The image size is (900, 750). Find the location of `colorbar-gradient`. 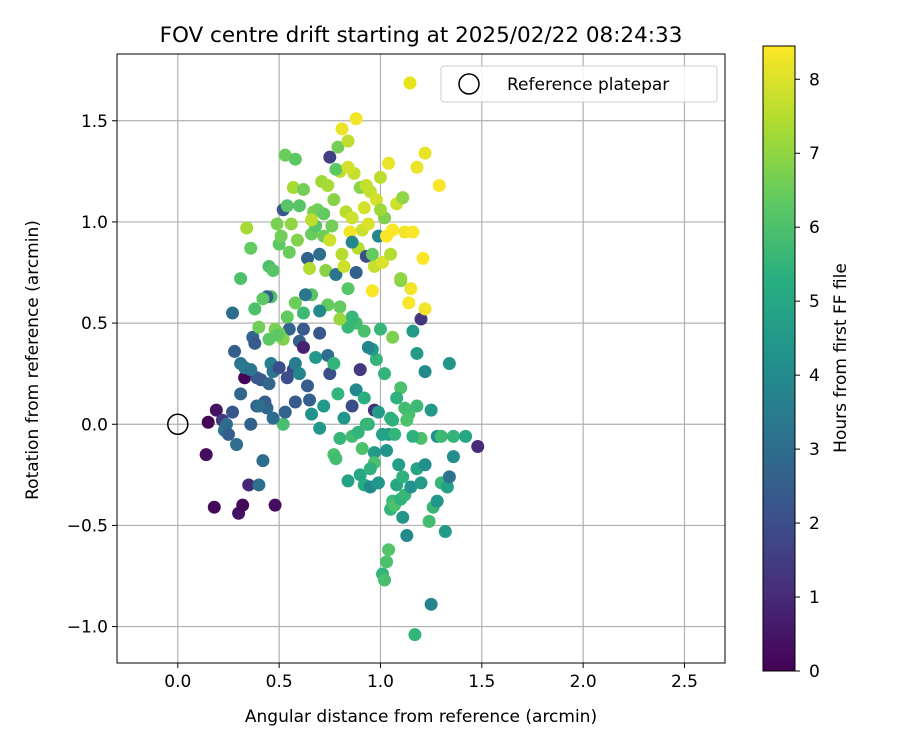

colorbar-gradient is located at coordinates (779, 358).